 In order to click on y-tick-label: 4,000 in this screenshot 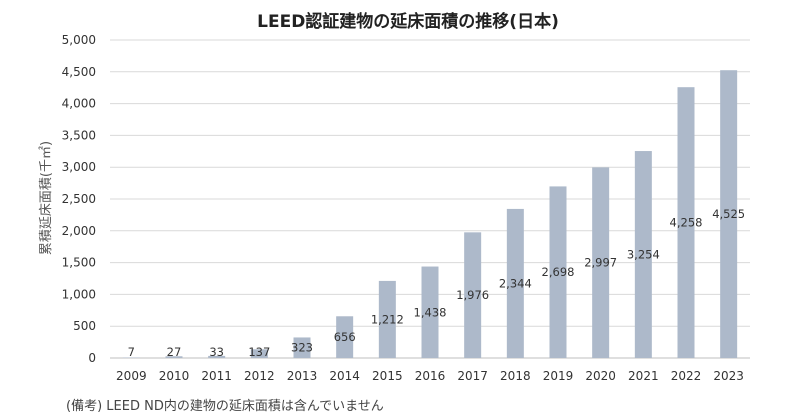, I will do `click(79, 104)`.